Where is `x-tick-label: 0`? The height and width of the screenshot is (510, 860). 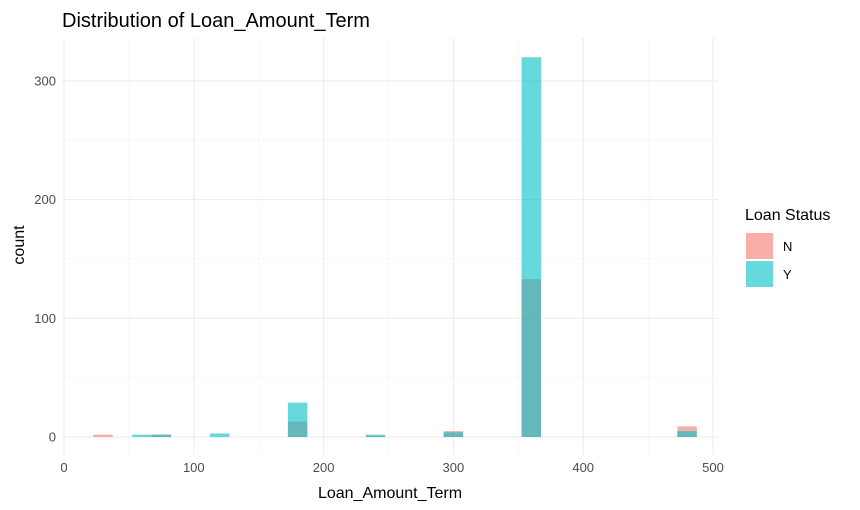 x-tick-label: 0 is located at coordinates (63, 467).